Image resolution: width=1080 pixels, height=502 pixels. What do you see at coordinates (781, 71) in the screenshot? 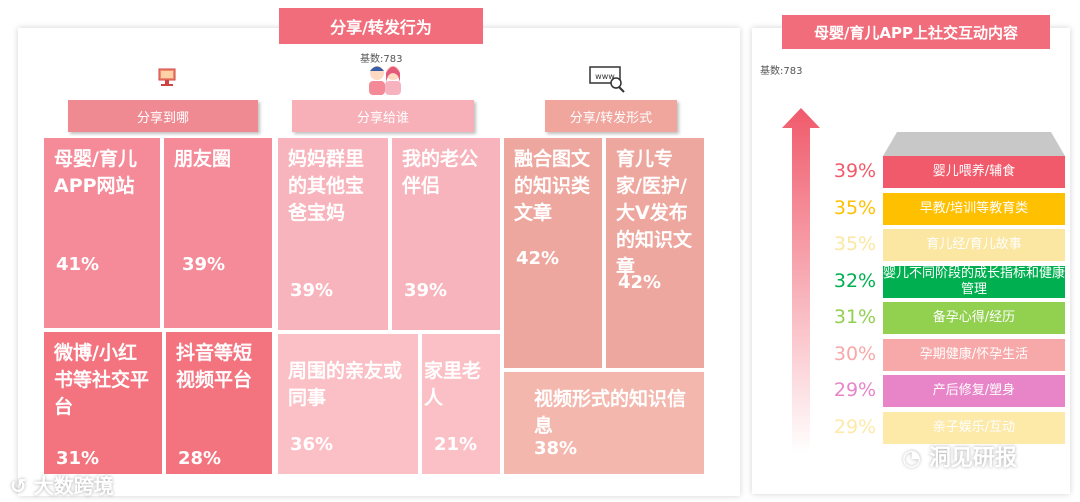
I see `right-base-count: 基数:783` at bounding box center [781, 71].